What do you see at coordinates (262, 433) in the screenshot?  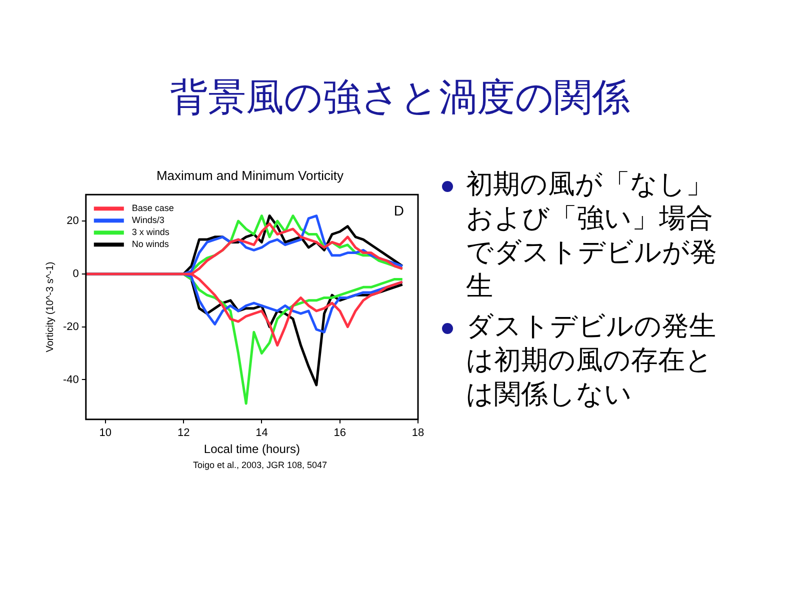 I see `x-tick-label: 14` at bounding box center [262, 433].